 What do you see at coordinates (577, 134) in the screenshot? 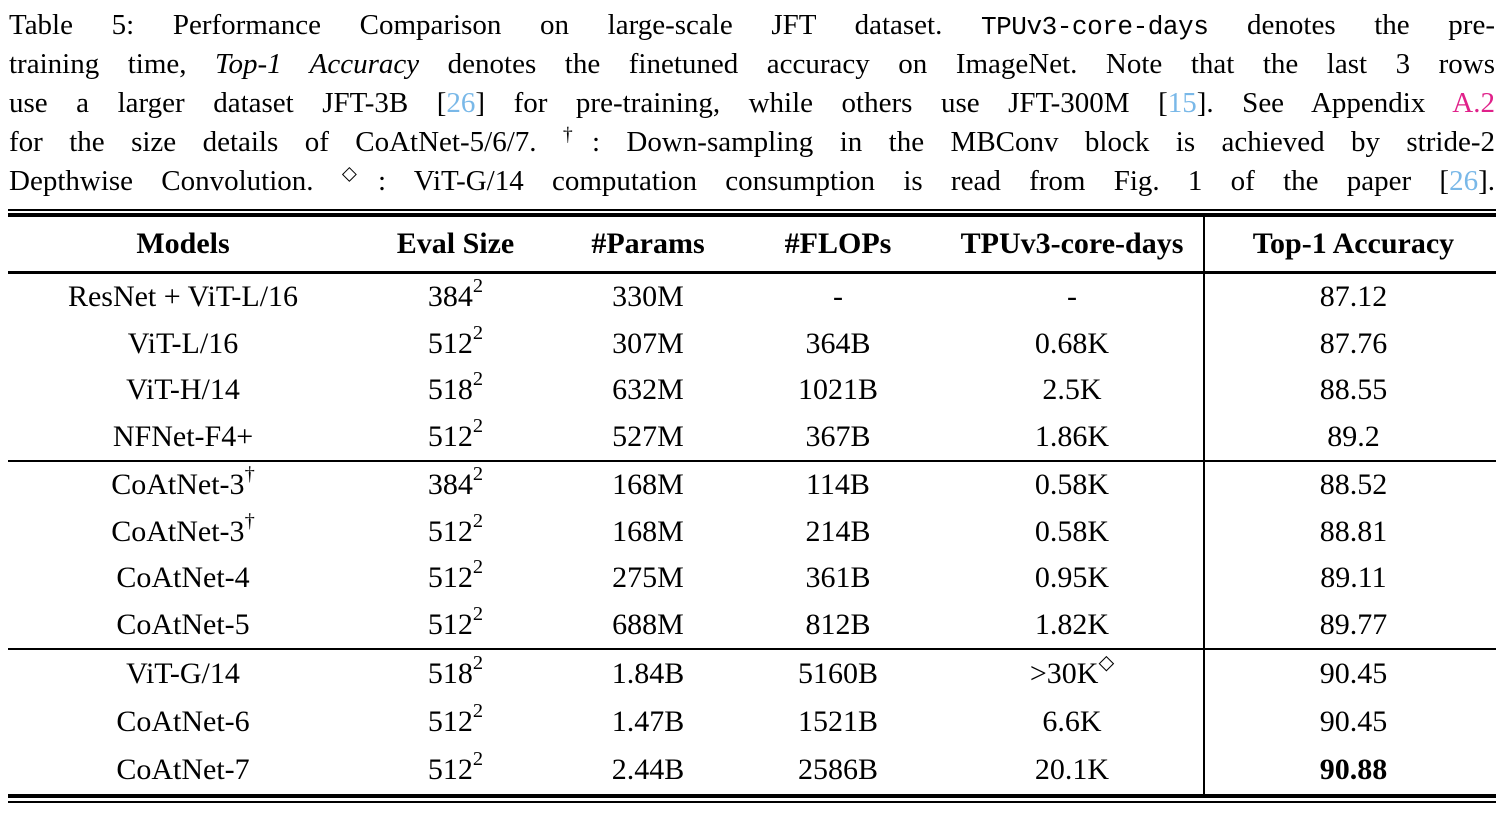
I see `caption-text: †` at bounding box center [577, 134].